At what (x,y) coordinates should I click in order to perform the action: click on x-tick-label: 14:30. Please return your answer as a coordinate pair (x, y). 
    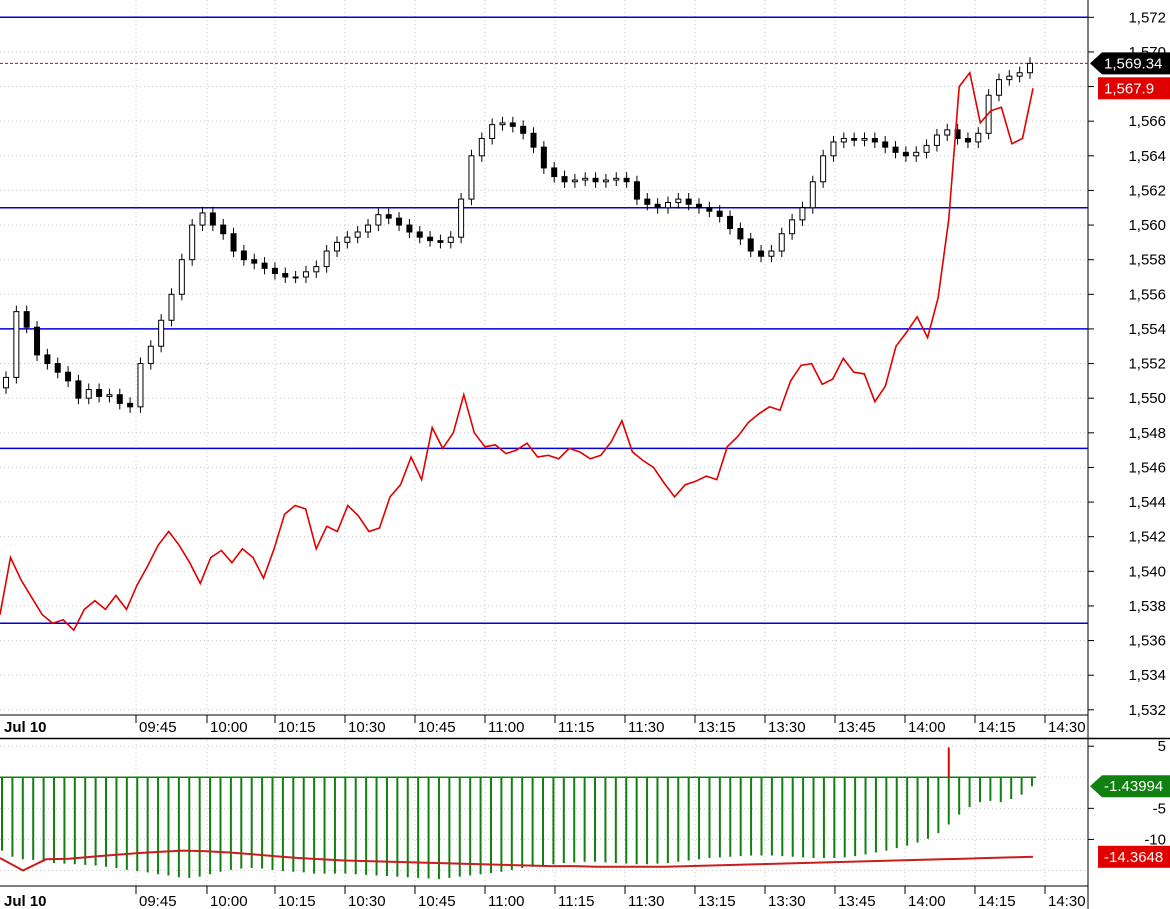
    Looking at the image, I should click on (1067, 727).